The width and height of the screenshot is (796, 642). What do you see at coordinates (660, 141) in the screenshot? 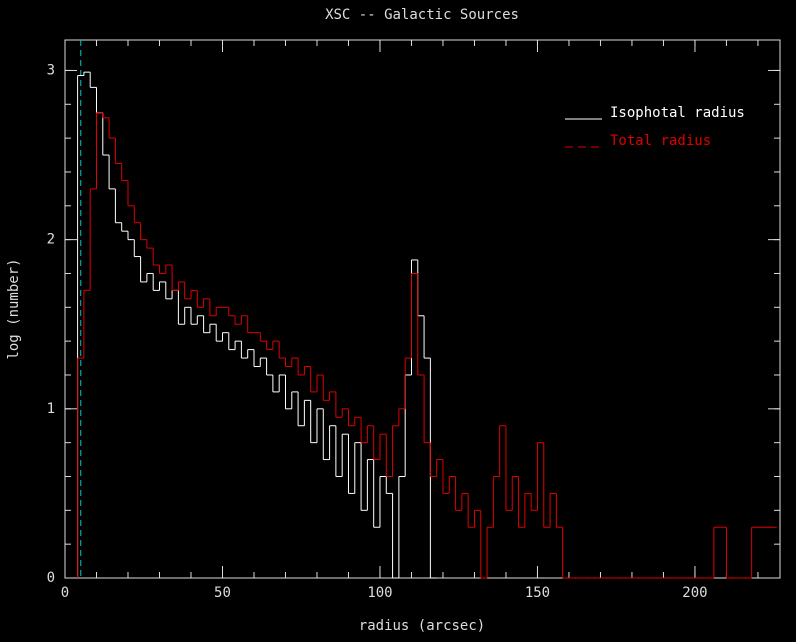
I see `legend-label: Total radius` at bounding box center [660, 141].